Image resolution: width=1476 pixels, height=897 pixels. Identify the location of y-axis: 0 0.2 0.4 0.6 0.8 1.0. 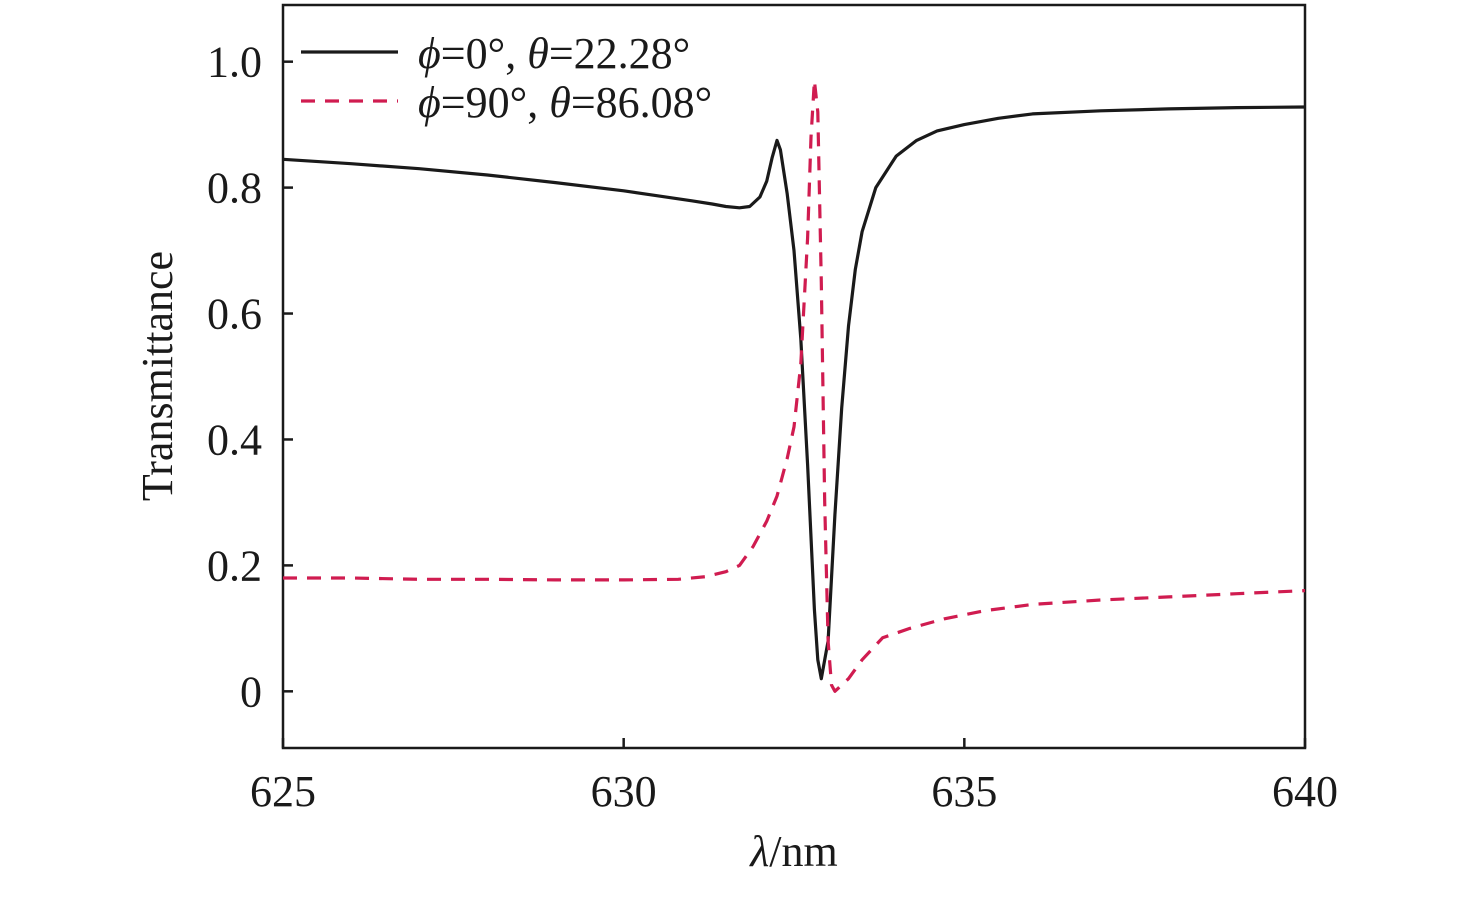
(250, 377).